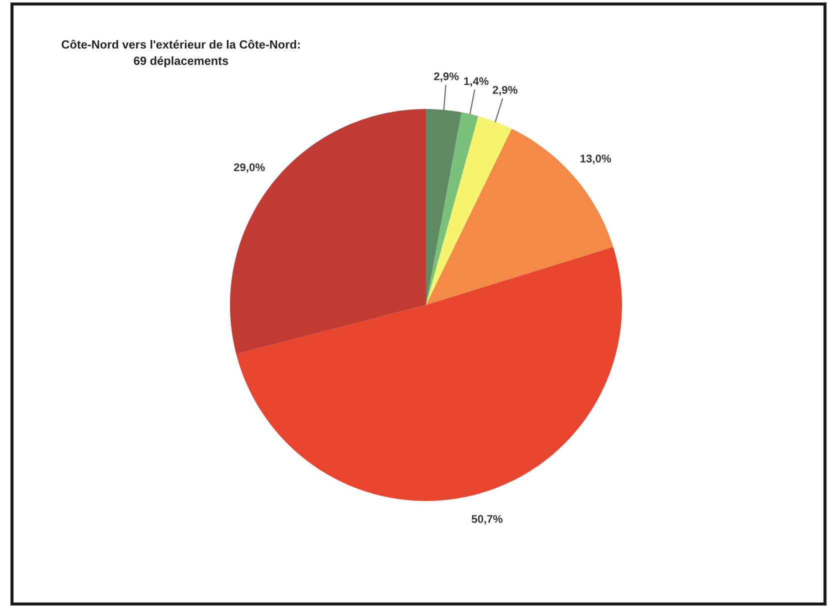  Describe the element at coordinates (596, 159) in the screenshot. I see `data-label: 13,0%` at that location.